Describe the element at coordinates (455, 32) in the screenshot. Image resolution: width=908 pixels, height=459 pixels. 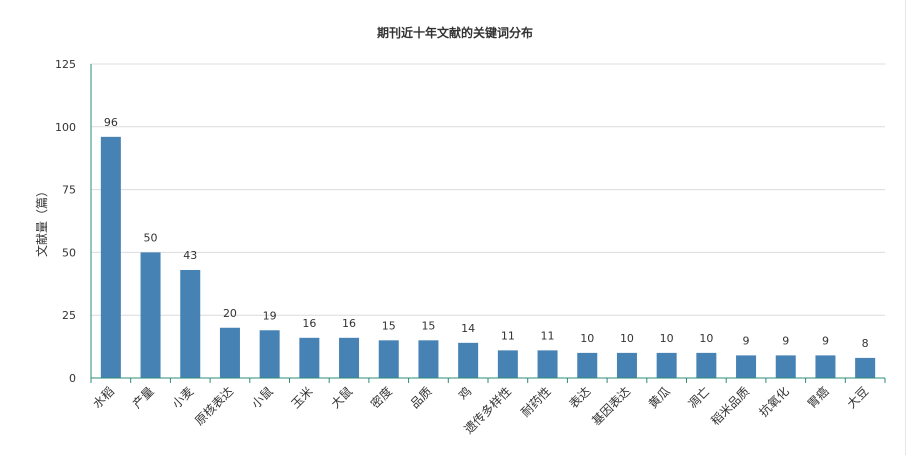
I see `chart-title: 期刊近十年文献的关键词分布` at that location.